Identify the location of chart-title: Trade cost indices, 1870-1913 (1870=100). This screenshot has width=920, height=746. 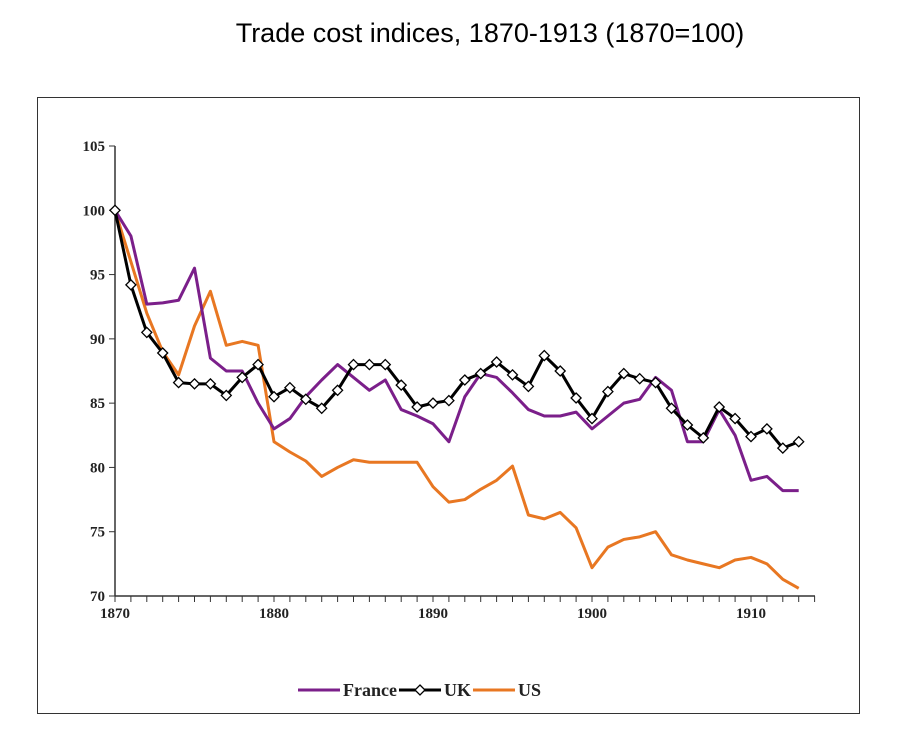
(490, 33).